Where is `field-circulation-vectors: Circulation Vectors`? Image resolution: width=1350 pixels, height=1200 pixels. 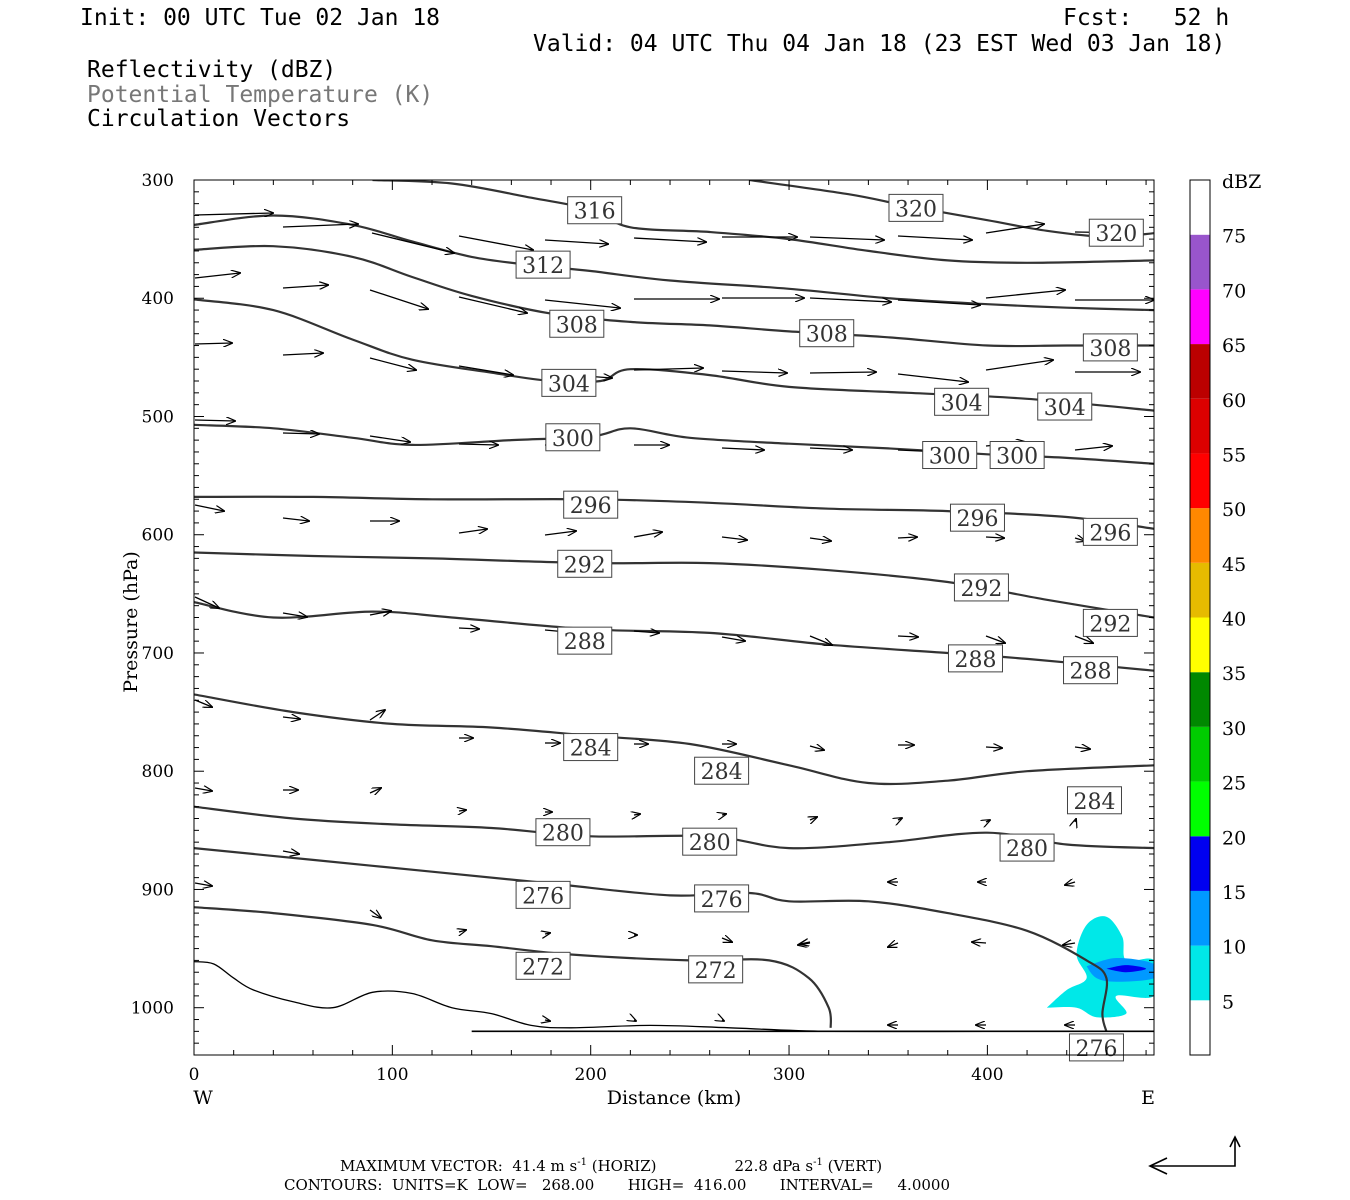
field-circulation-vectors: Circulation Vectors is located at coordinates (219, 119).